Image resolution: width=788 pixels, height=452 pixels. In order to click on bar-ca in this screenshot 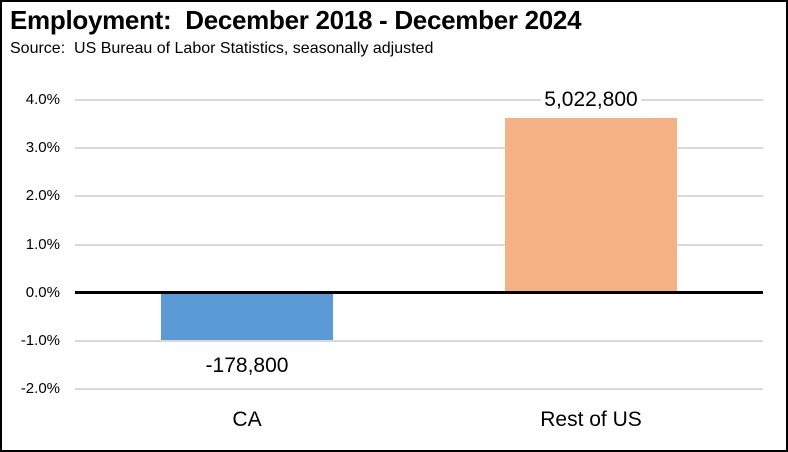, I will do `click(247, 316)`.